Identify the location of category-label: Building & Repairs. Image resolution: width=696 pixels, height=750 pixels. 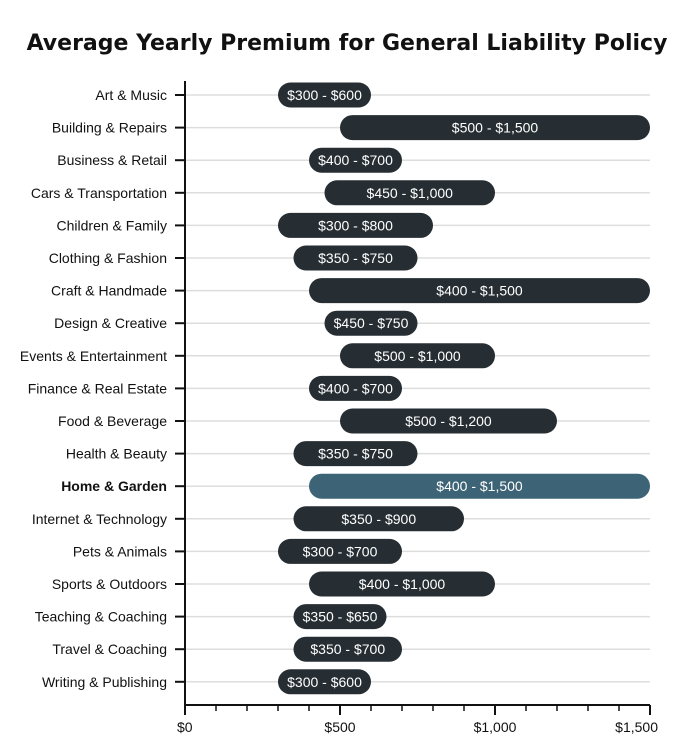
(109, 128).